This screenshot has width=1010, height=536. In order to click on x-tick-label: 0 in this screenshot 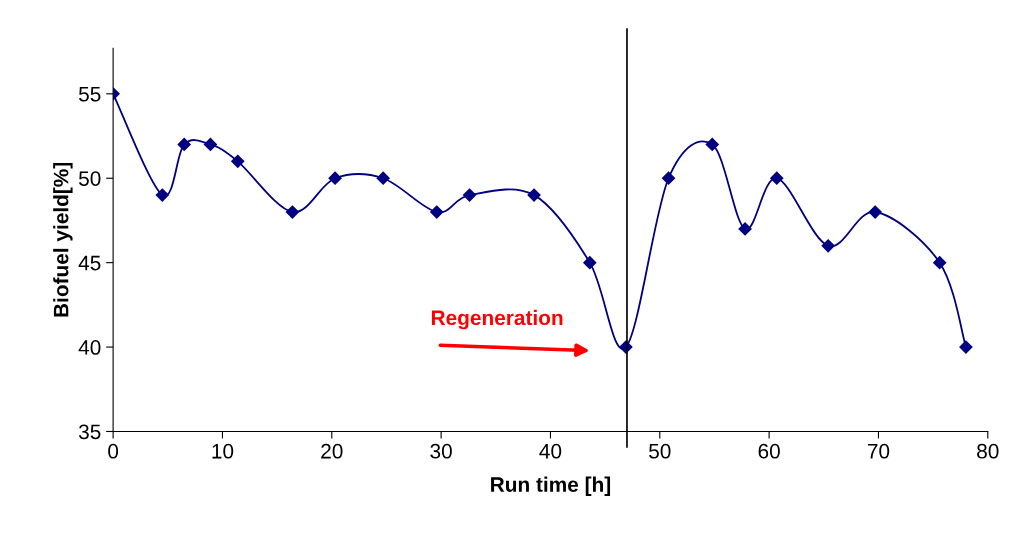, I will do `click(113, 451)`.